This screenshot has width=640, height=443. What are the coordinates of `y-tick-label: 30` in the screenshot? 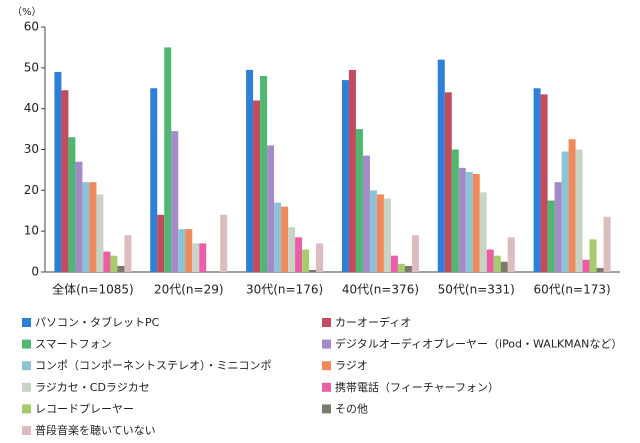 It's located at (31, 149).